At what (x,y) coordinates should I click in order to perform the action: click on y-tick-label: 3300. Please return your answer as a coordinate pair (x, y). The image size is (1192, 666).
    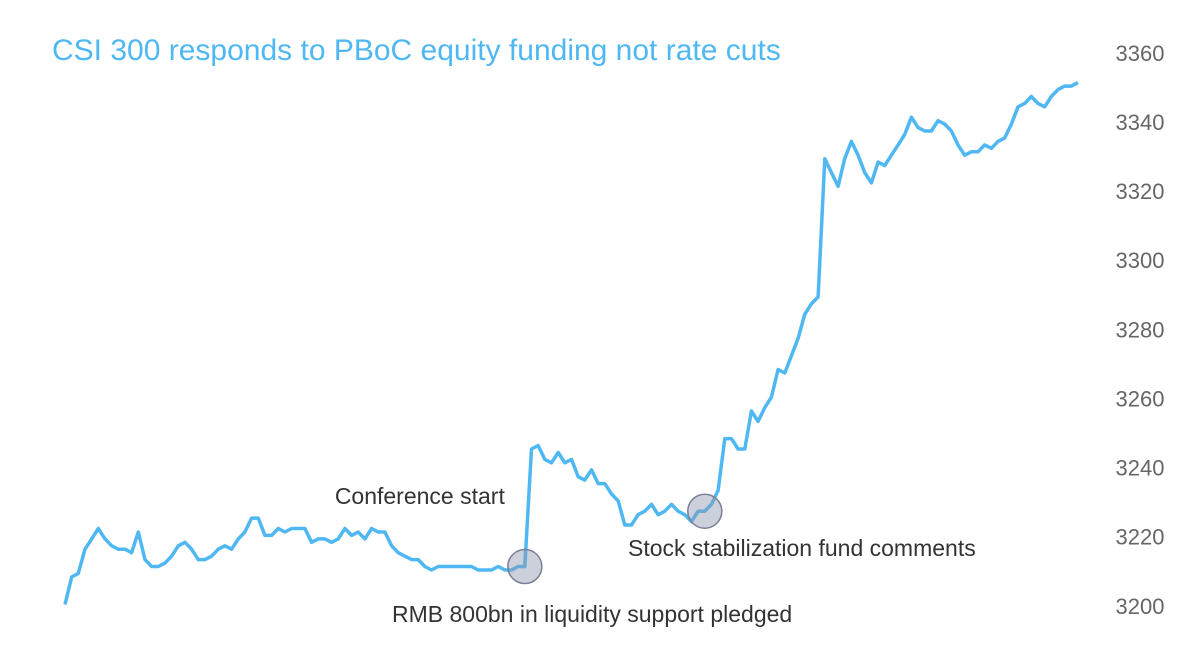
    Looking at the image, I should click on (1140, 260).